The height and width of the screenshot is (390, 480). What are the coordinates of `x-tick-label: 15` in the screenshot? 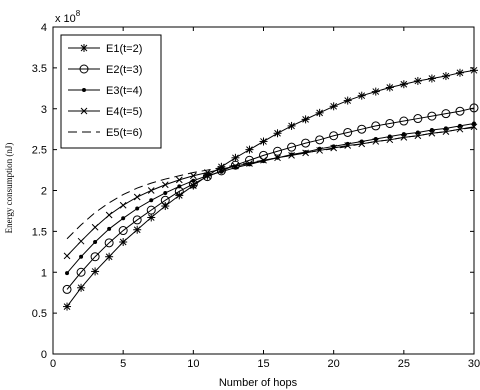 It's located at (263, 364).